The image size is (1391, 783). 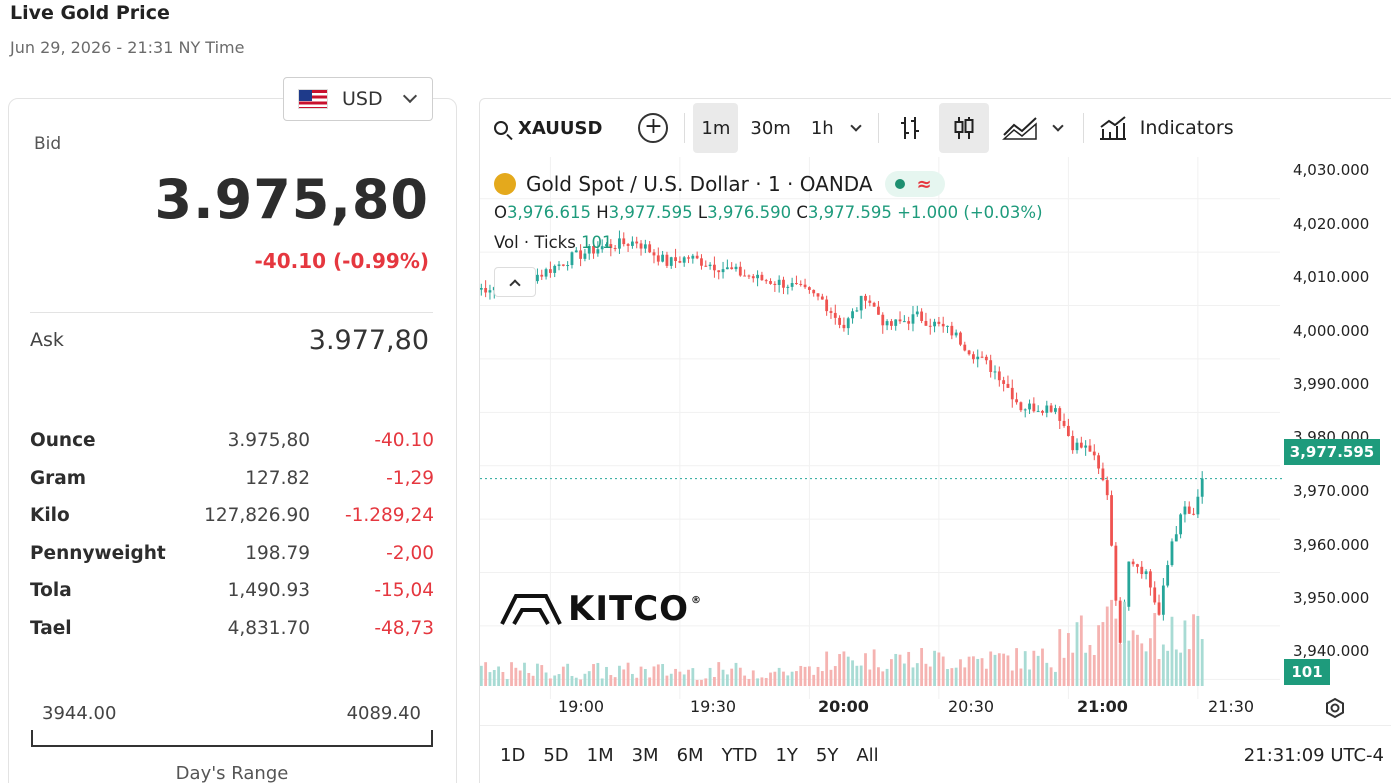 I want to click on bar-style-button, so click(x=910, y=128).